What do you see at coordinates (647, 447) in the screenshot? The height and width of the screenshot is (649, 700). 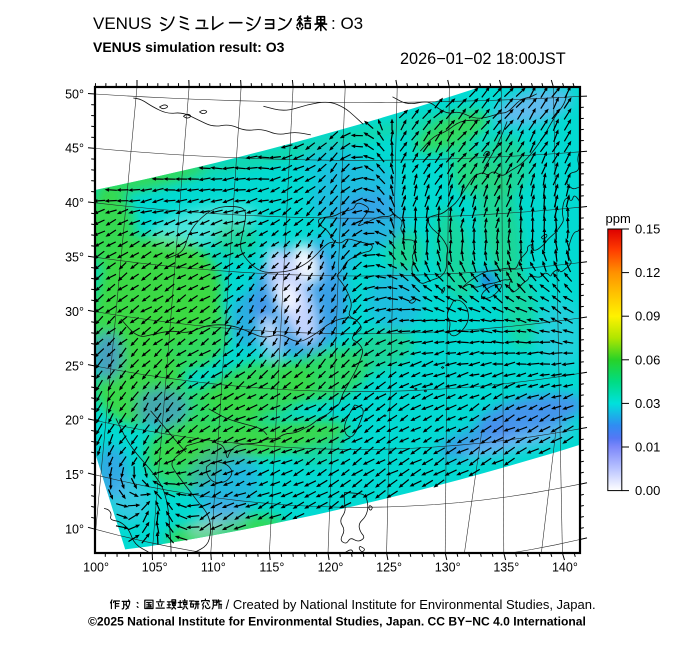 I see `svg-text: 0.01` at bounding box center [647, 447].